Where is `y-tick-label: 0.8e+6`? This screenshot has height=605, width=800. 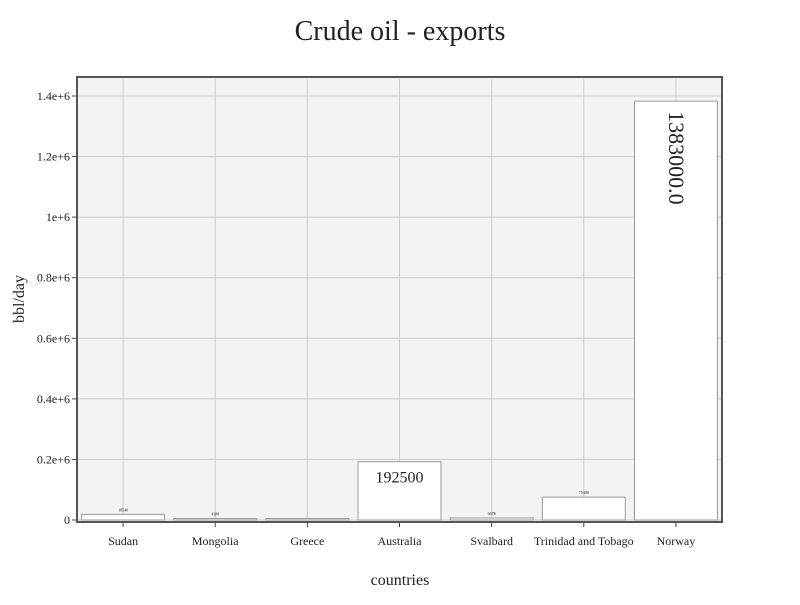
y-tick-label: 0.8e+6 is located at coordinates (53, 278).